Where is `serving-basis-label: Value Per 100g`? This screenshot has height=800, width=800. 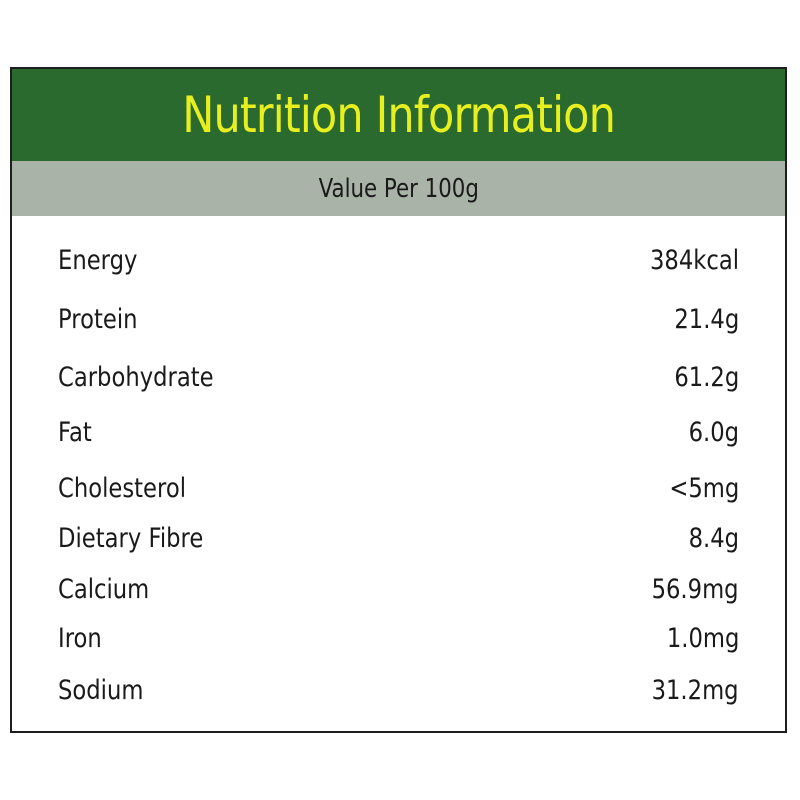
serving-basis-label: Value Per 100g is located at coordinates (398, 188).